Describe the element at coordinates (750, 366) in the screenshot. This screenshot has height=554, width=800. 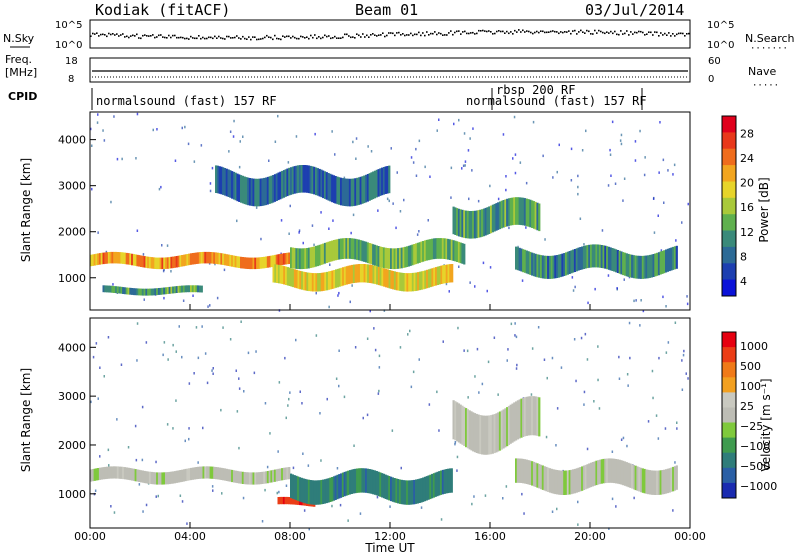
I see `velocity-cbar-tick: 500` at that location.